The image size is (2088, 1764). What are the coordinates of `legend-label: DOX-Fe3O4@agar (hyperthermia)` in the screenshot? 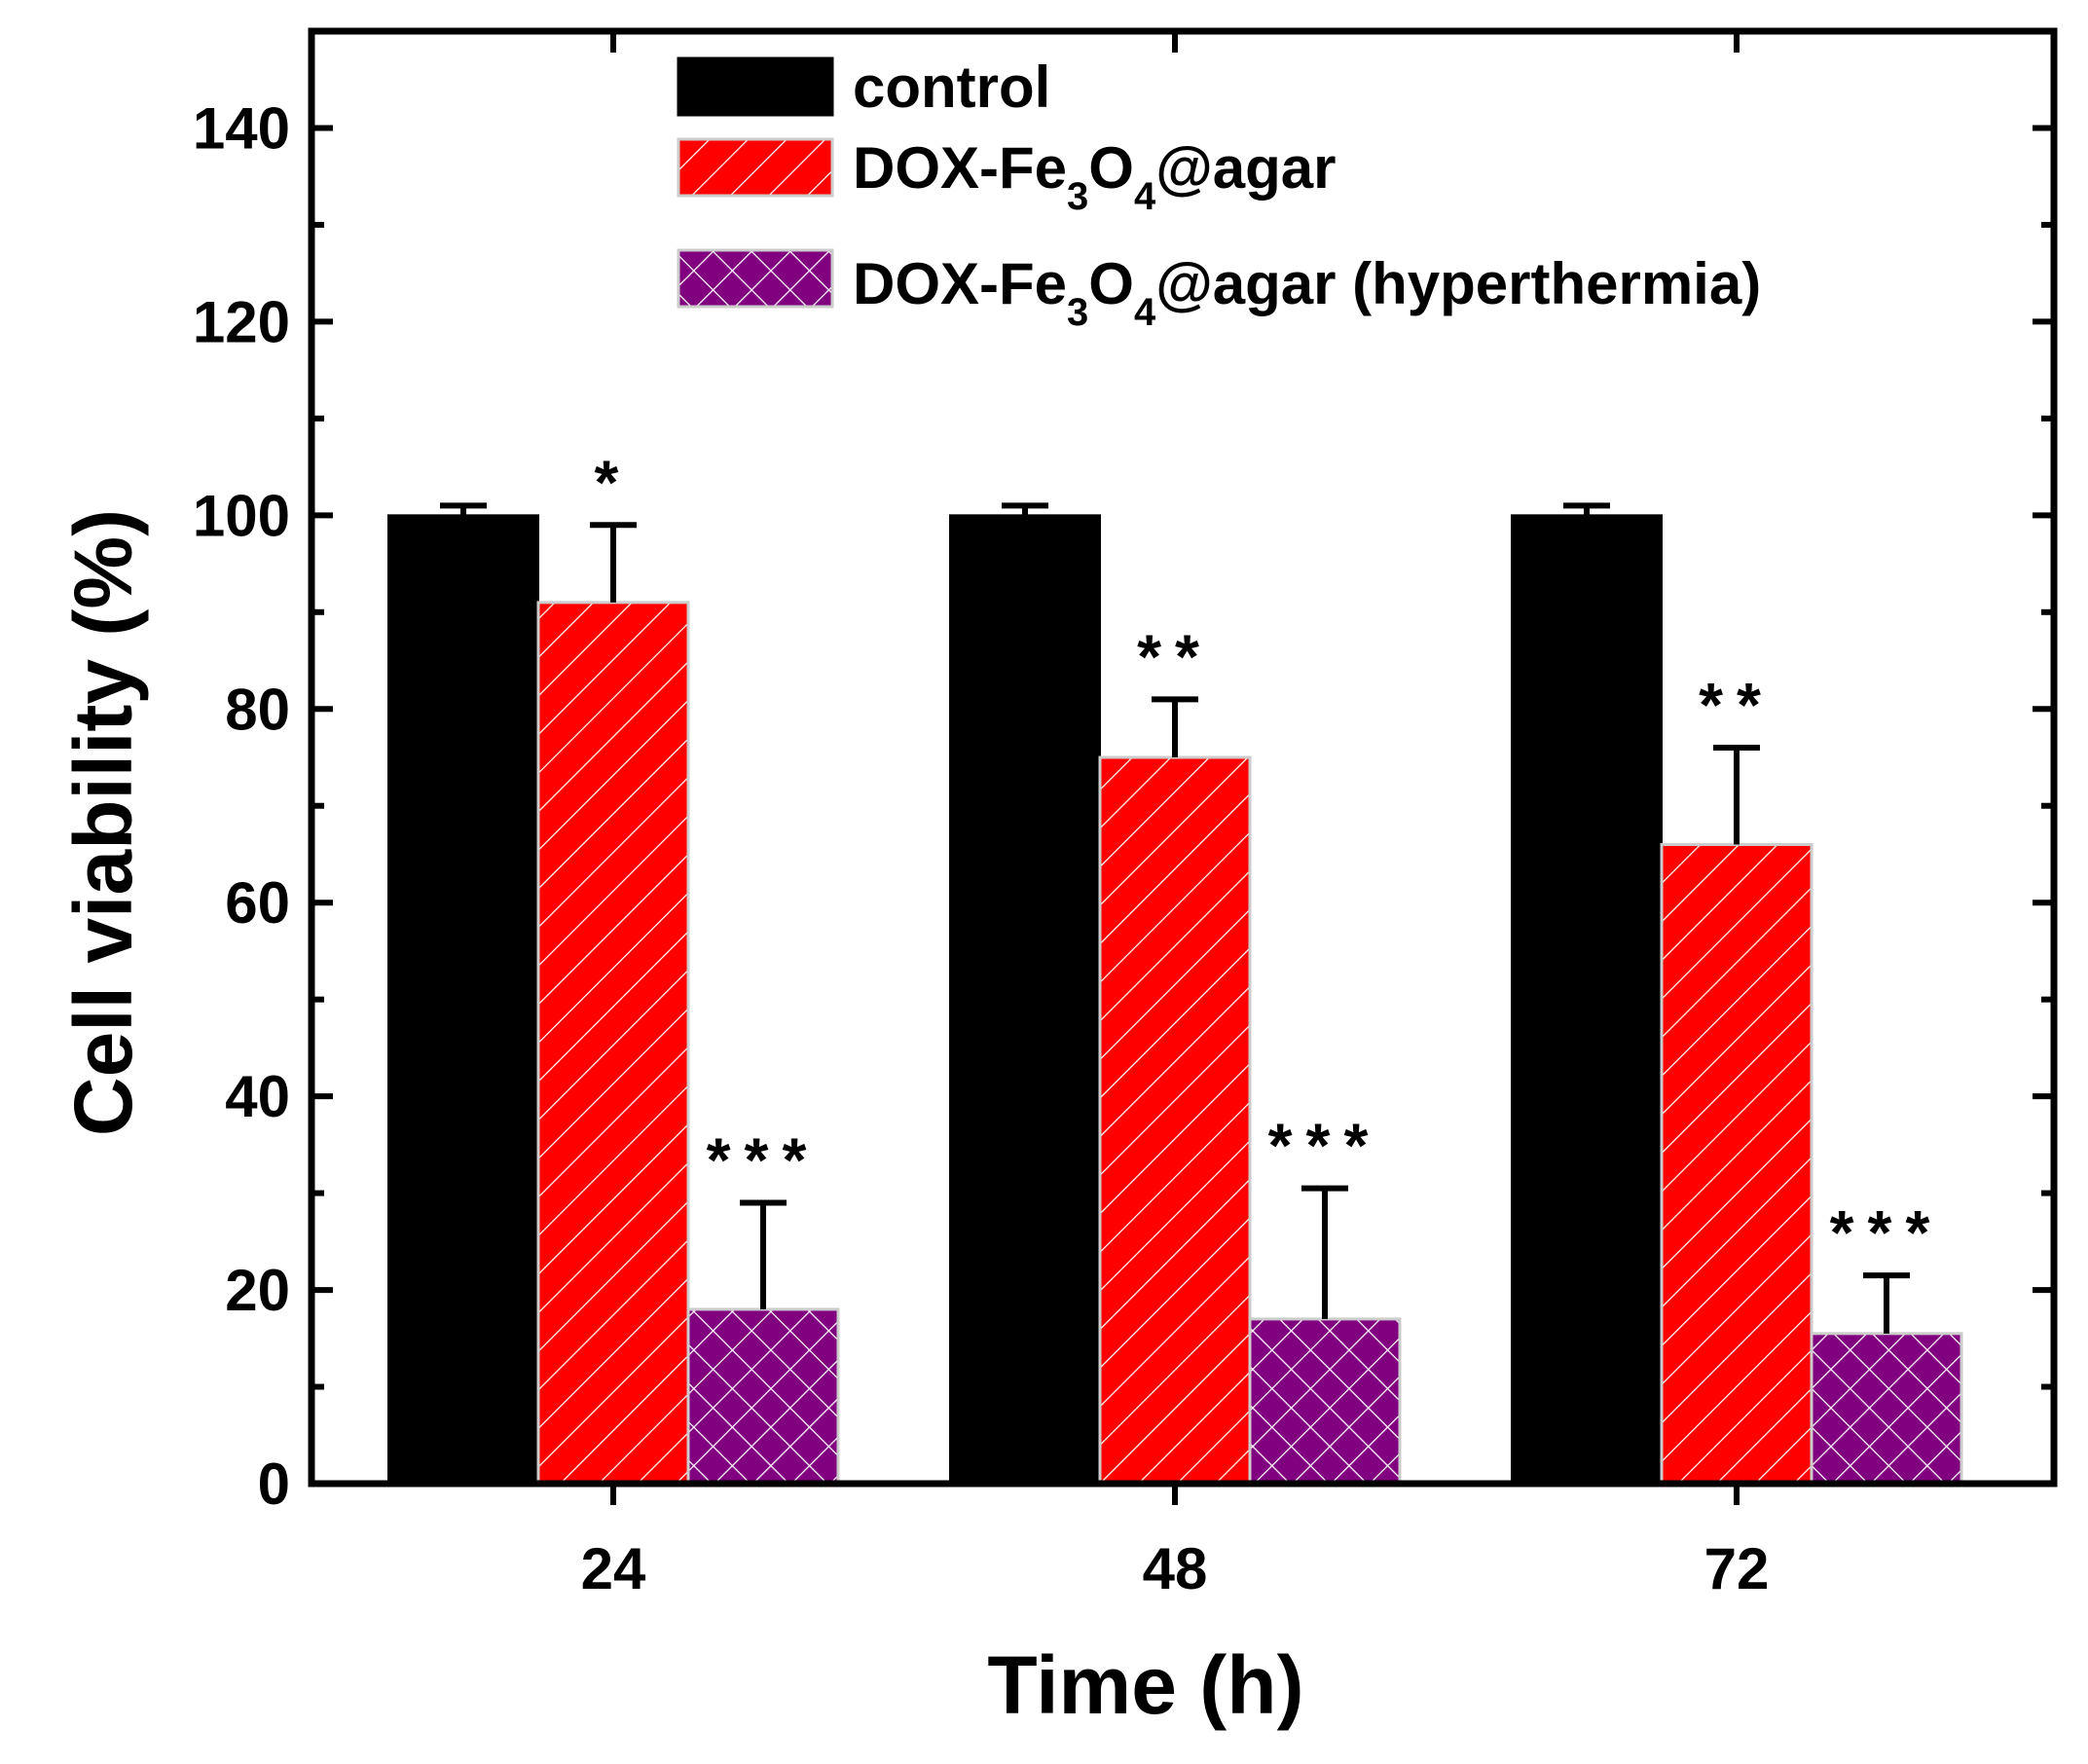 It's located at (1307, 292).